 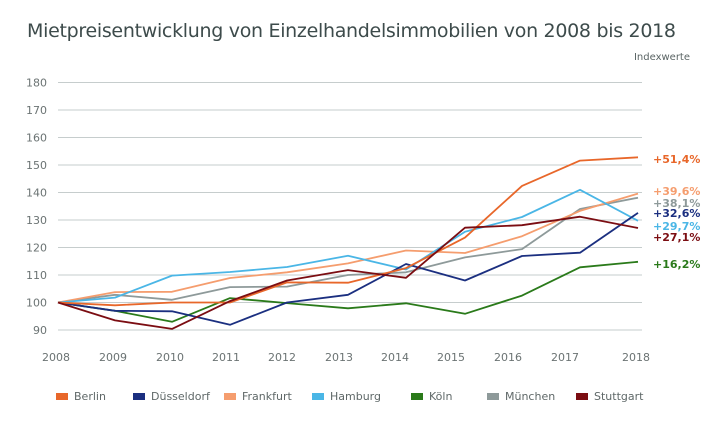 What do you see at coordinates (282, 357) in the screenshot?
I see `x-tick-label: 2012` at bounding box center [282, 357].